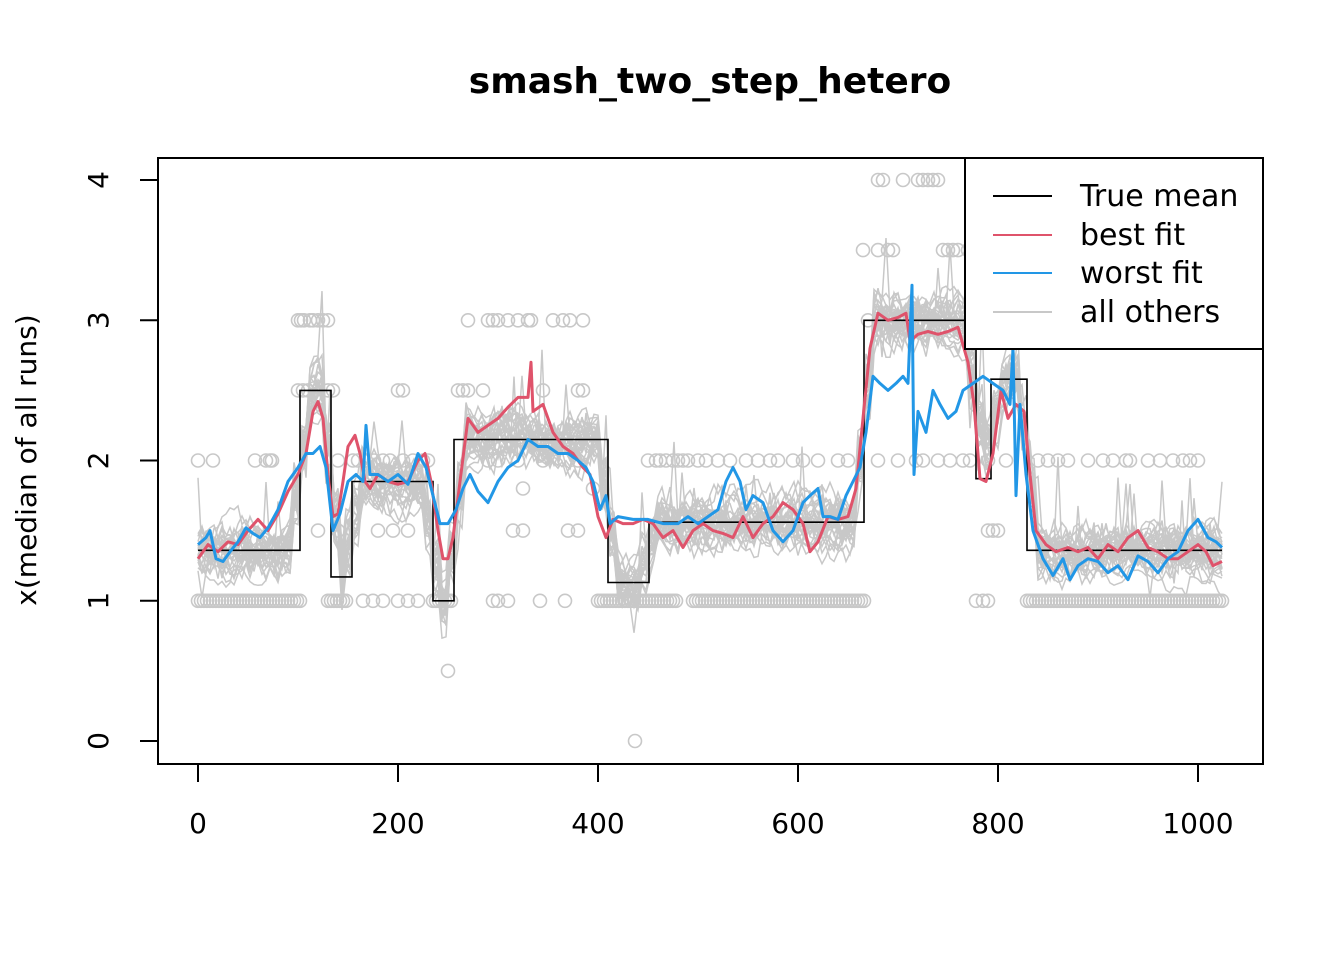  I want to click on y-tick-label: 4, so click(98, 180).